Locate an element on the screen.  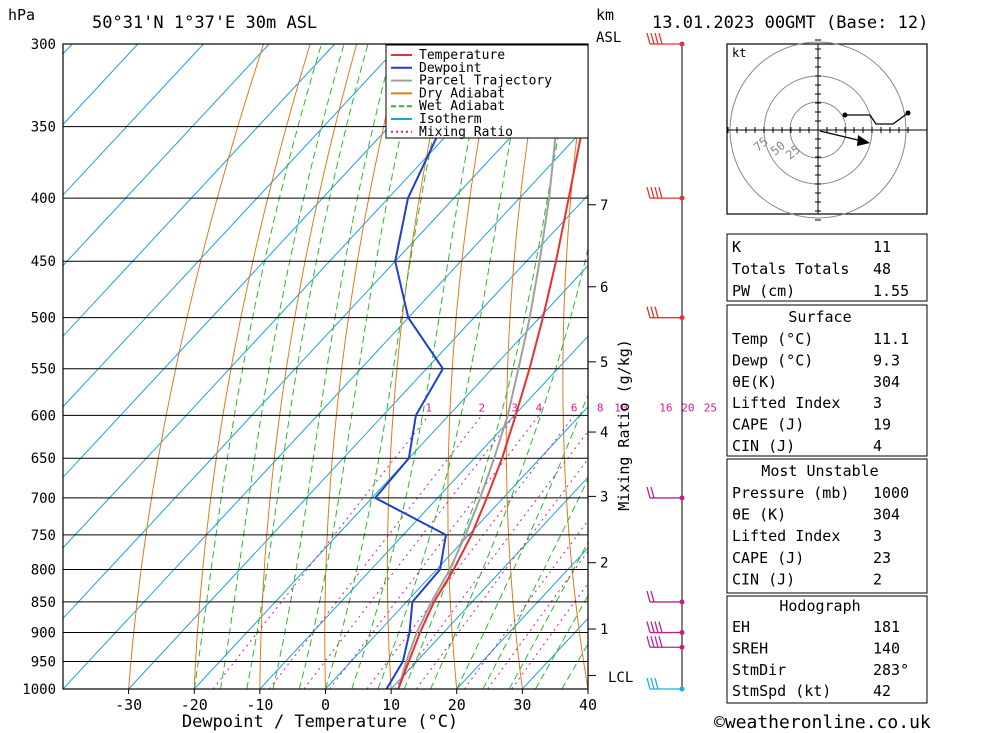
mixing-ratio-label: 16 is located at coordinates (665, 407).